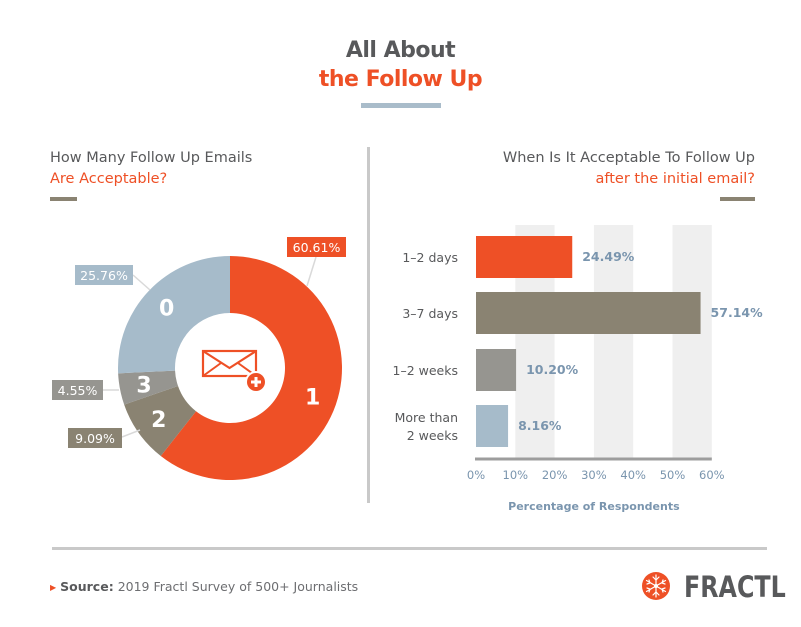  Describe the element at coordinates (656, 586) in the screenshot. I see `fractl-logo-icon` at that location.